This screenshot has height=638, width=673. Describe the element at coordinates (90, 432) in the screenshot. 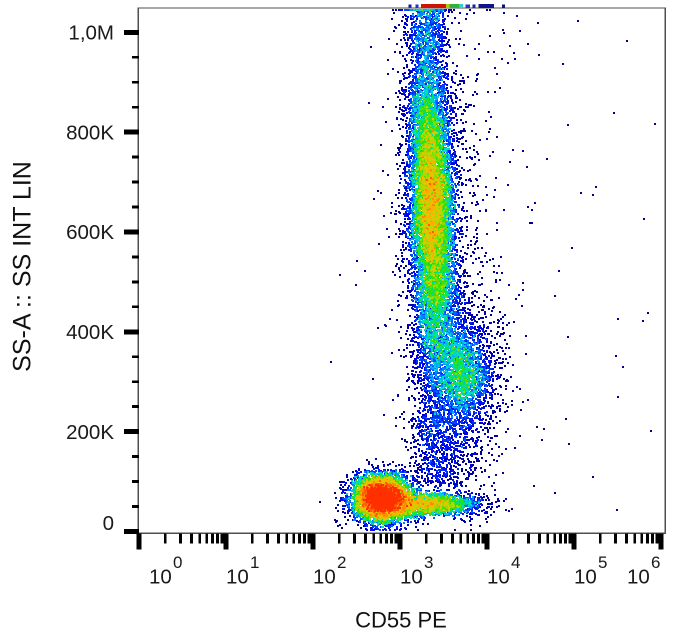

I see `svg-text: 200K` at that location.